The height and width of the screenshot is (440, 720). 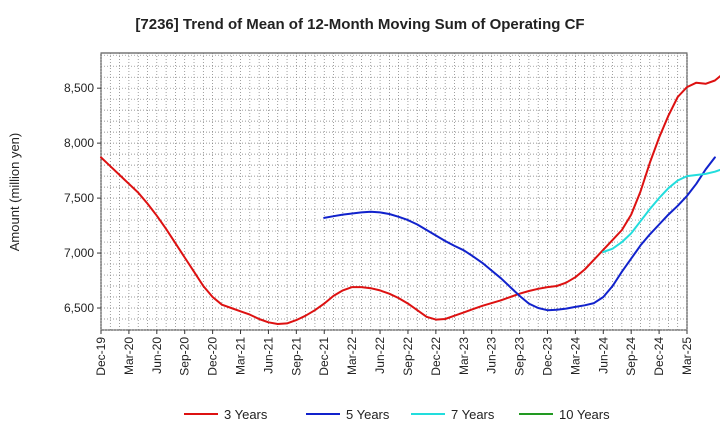 I want to click on x-tick-label: Jun-22, so click(x=380, y=355).